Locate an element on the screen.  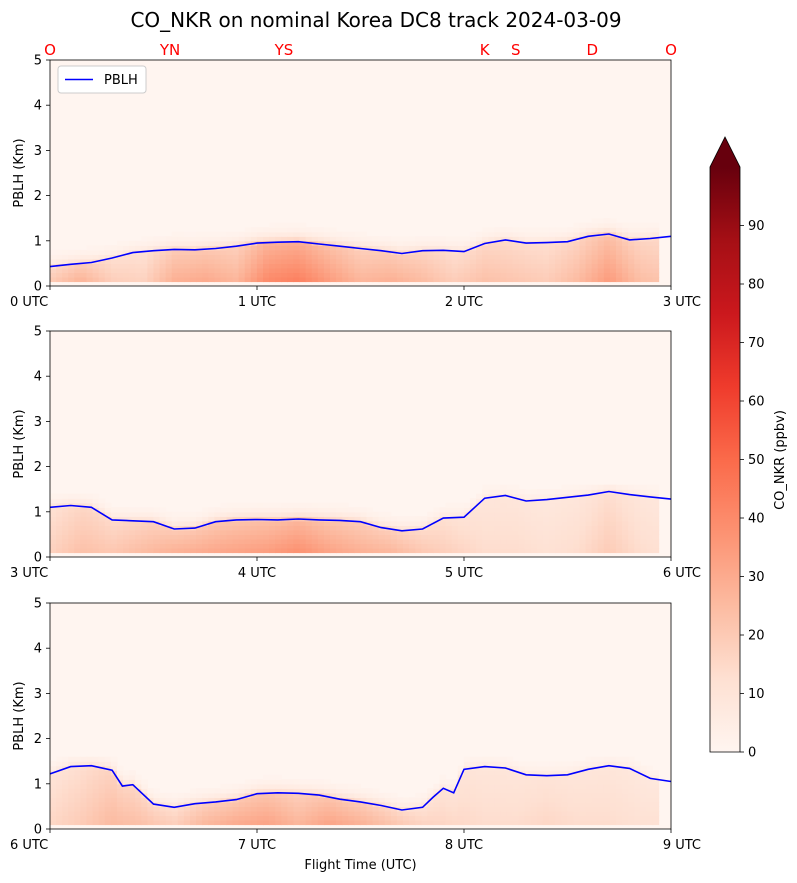
x-tick-label: 7 UTC is located at coordinates (257, 845).